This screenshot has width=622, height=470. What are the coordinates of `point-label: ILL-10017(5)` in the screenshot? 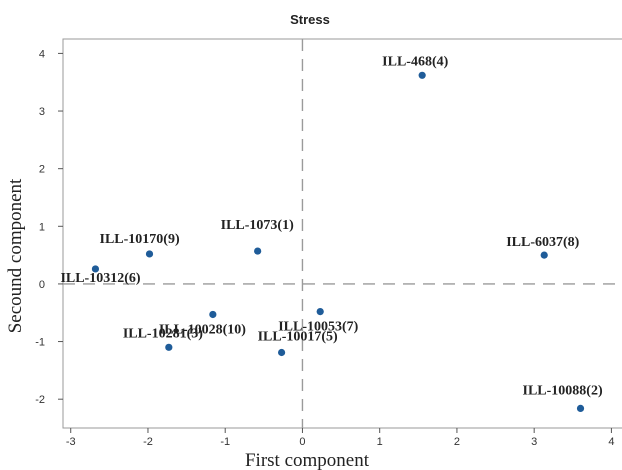 It's located at (298, 337).